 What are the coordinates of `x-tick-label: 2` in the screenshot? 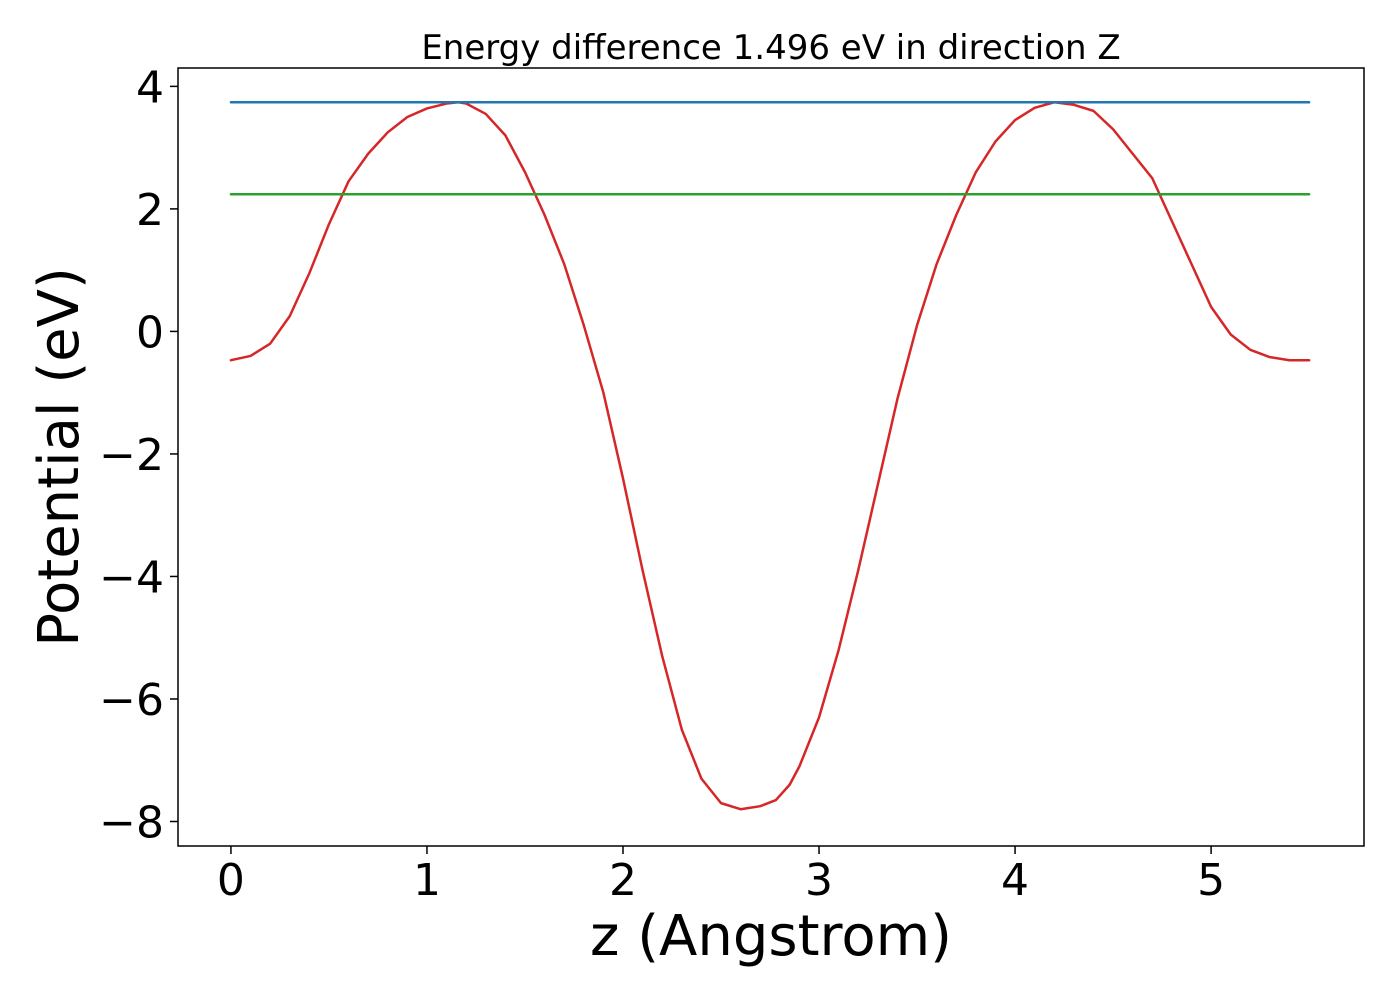 It's located at (623, 880).